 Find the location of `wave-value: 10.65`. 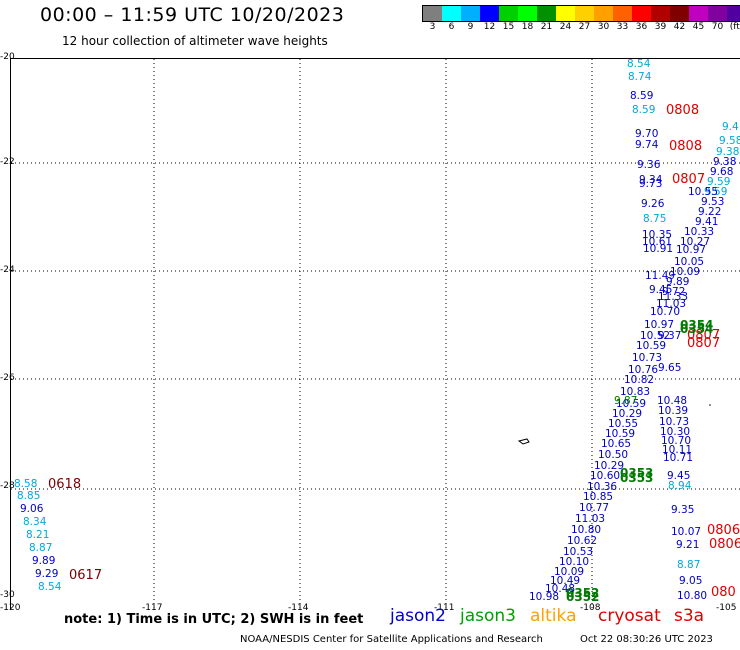

wave-value: 10.65 is located at coordinates (616, 444).